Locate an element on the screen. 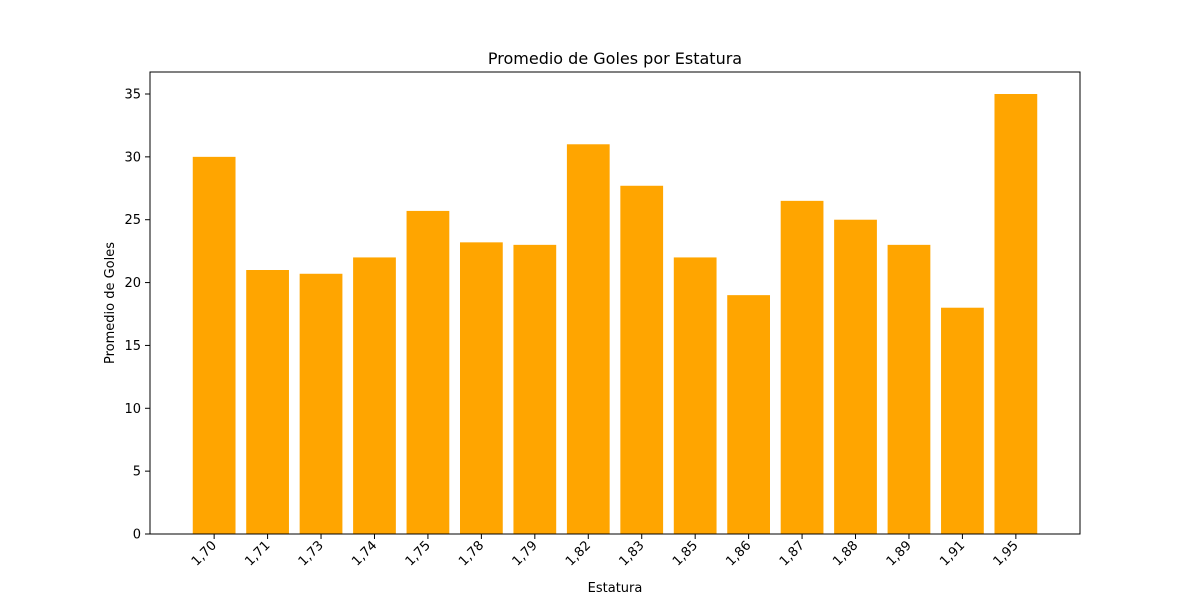 This screenshot has width=1200, height=604. y-tick-label: 30 is located at coordinates (132, 157).